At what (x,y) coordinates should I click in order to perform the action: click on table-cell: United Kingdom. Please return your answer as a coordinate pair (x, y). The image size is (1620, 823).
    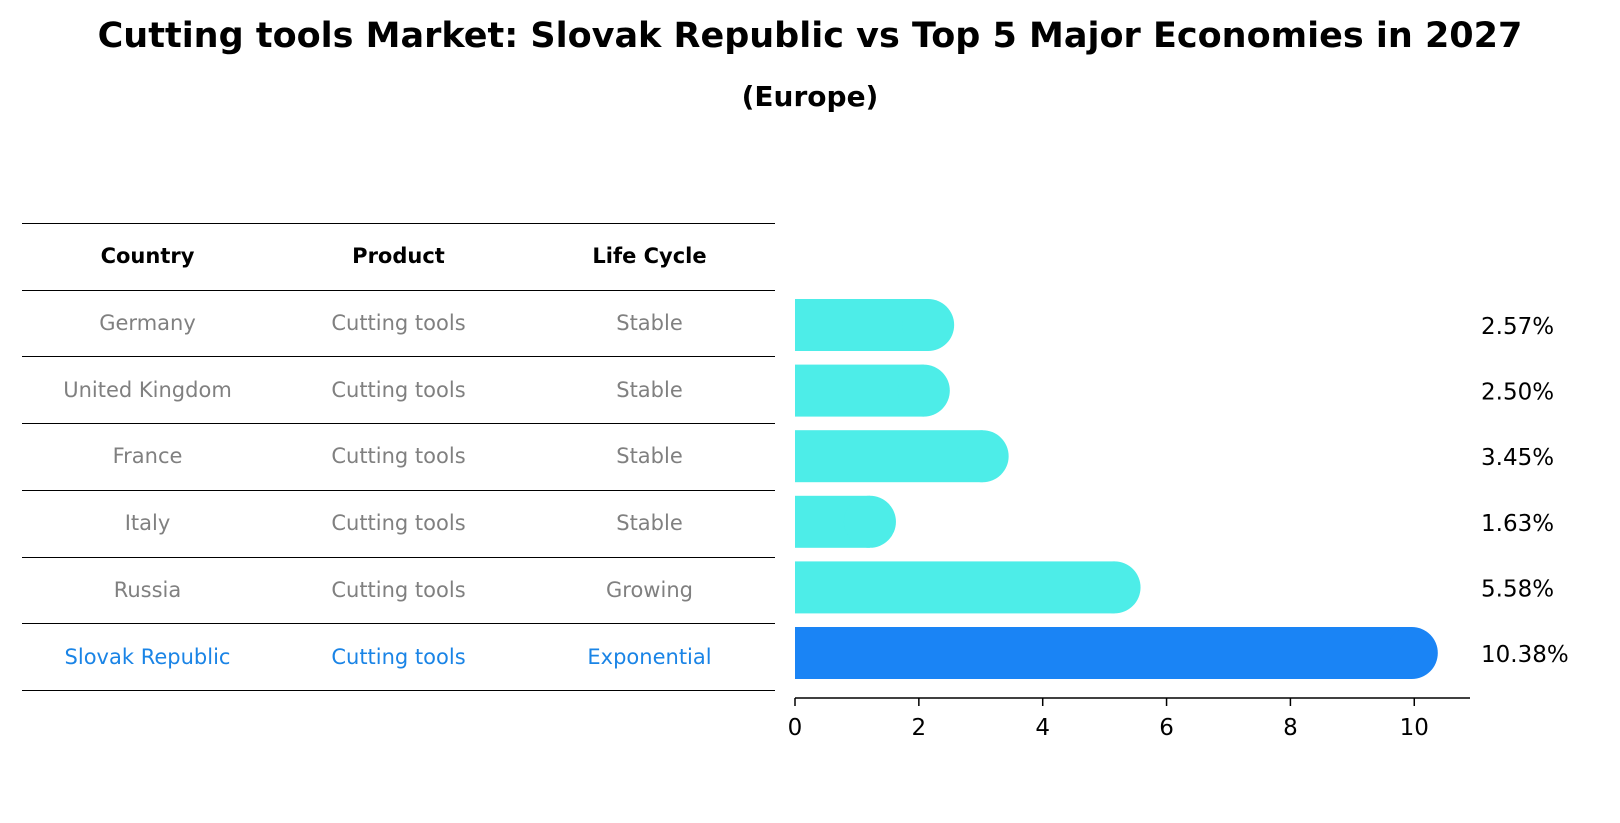
    Looking at the image, I should click on (147, 389).